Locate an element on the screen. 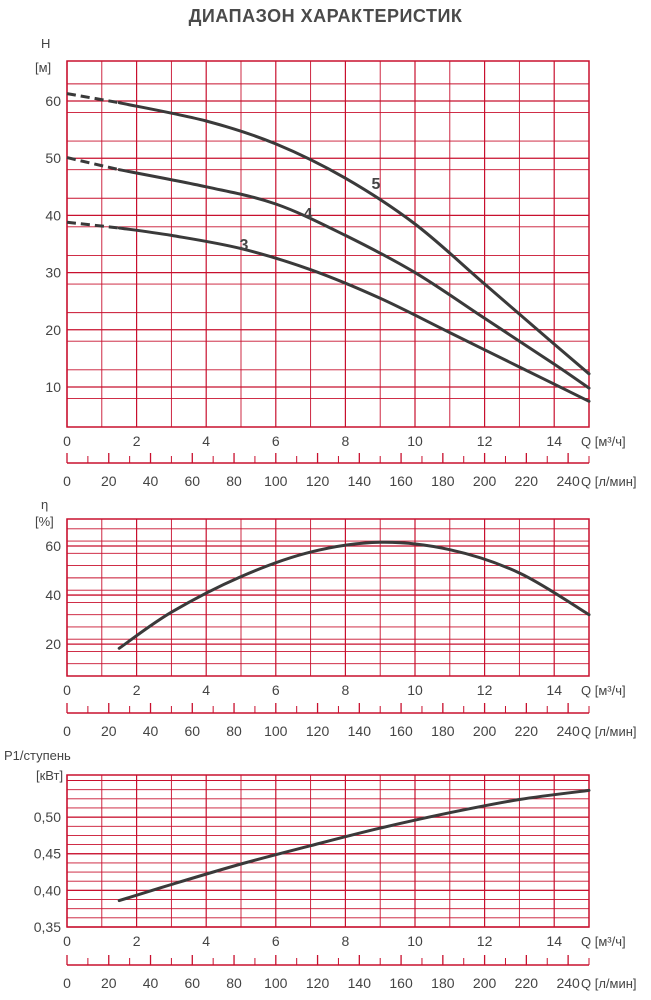 The width and height of the screenshot is (651, 1000). y-axis-label: H is located at coordinates (45, 43).